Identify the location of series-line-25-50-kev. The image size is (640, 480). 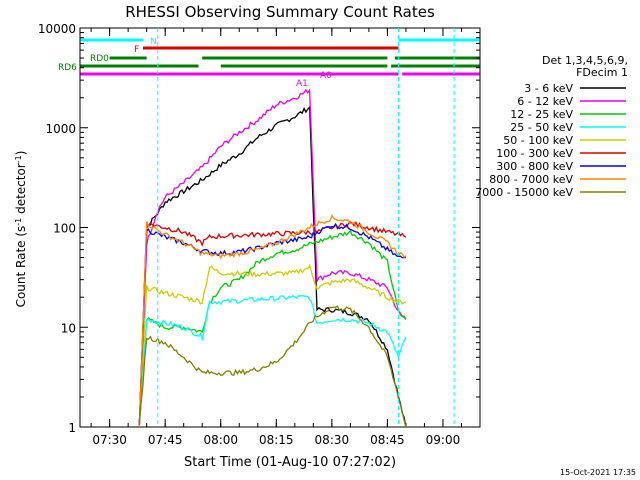
(272, 361).